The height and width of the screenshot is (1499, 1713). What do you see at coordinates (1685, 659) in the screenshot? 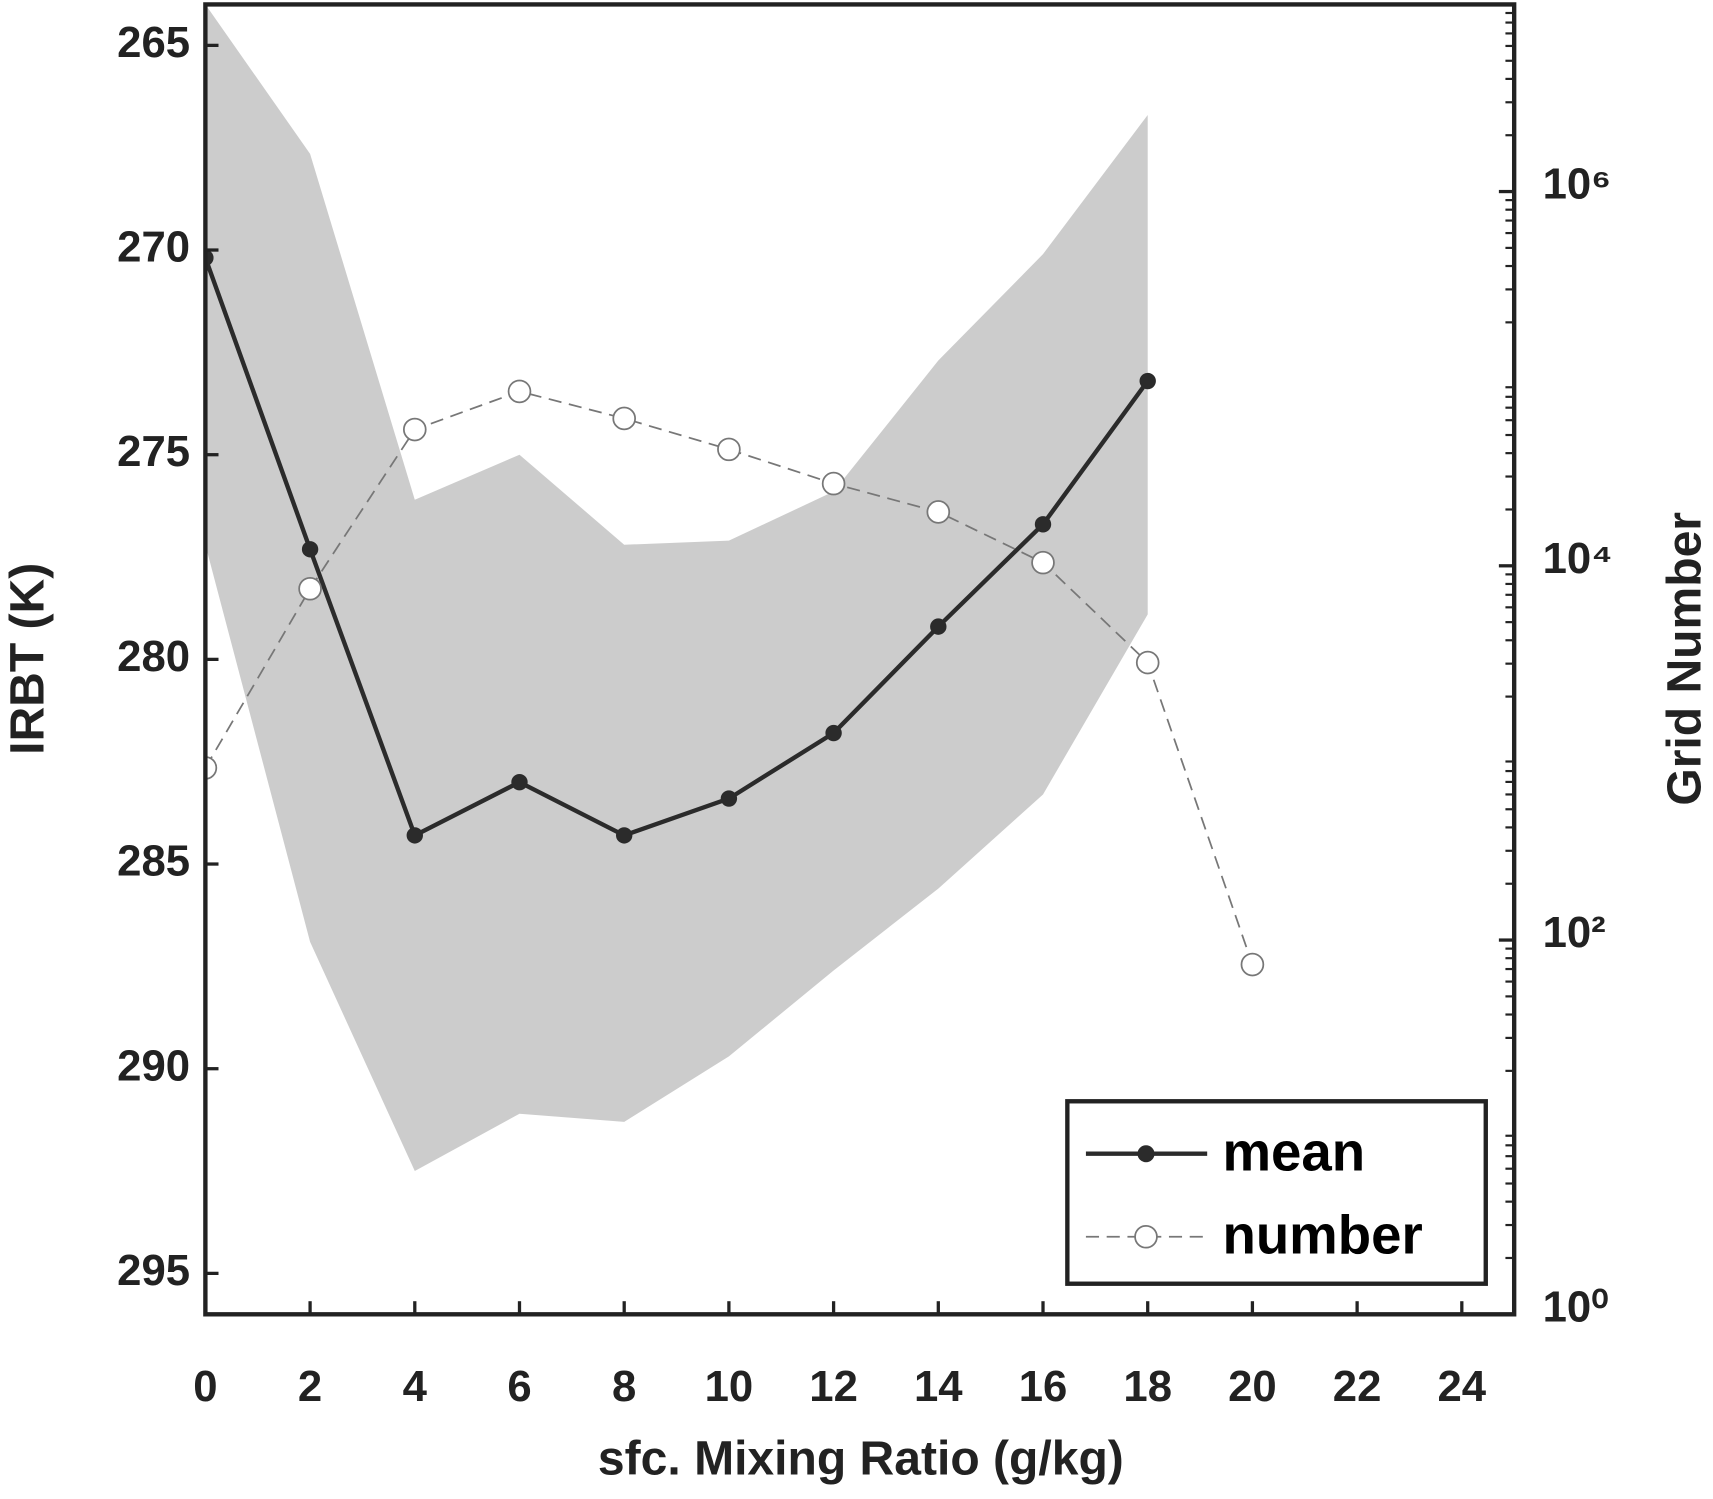
I see `y2-axis-label: Grid Number` at bounding box center [1685, 659].